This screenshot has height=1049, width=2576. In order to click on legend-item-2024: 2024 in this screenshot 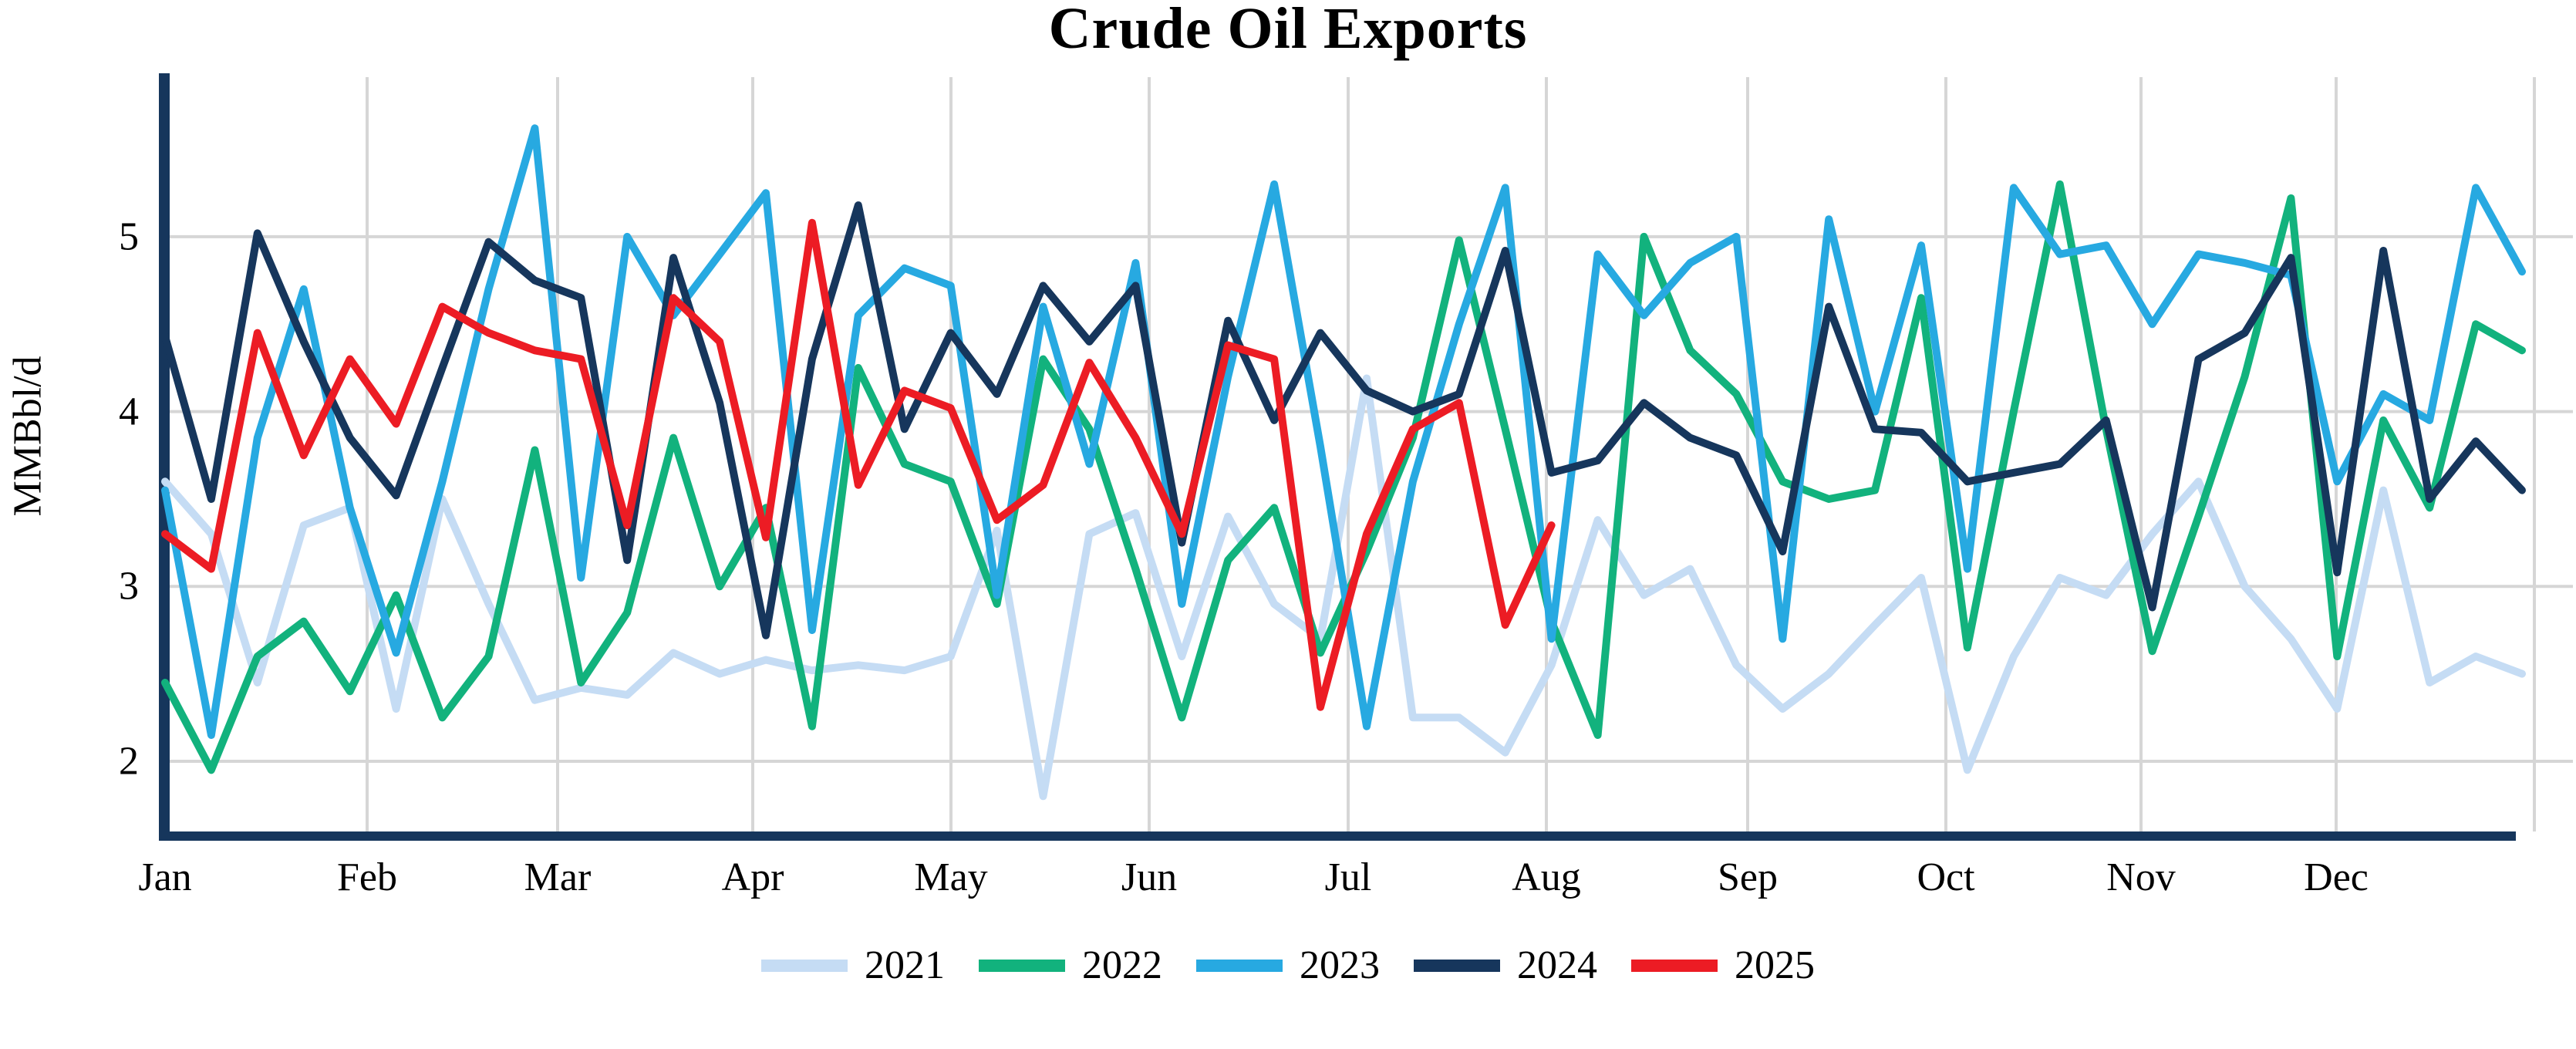, I will do `click(1505, 965)`.